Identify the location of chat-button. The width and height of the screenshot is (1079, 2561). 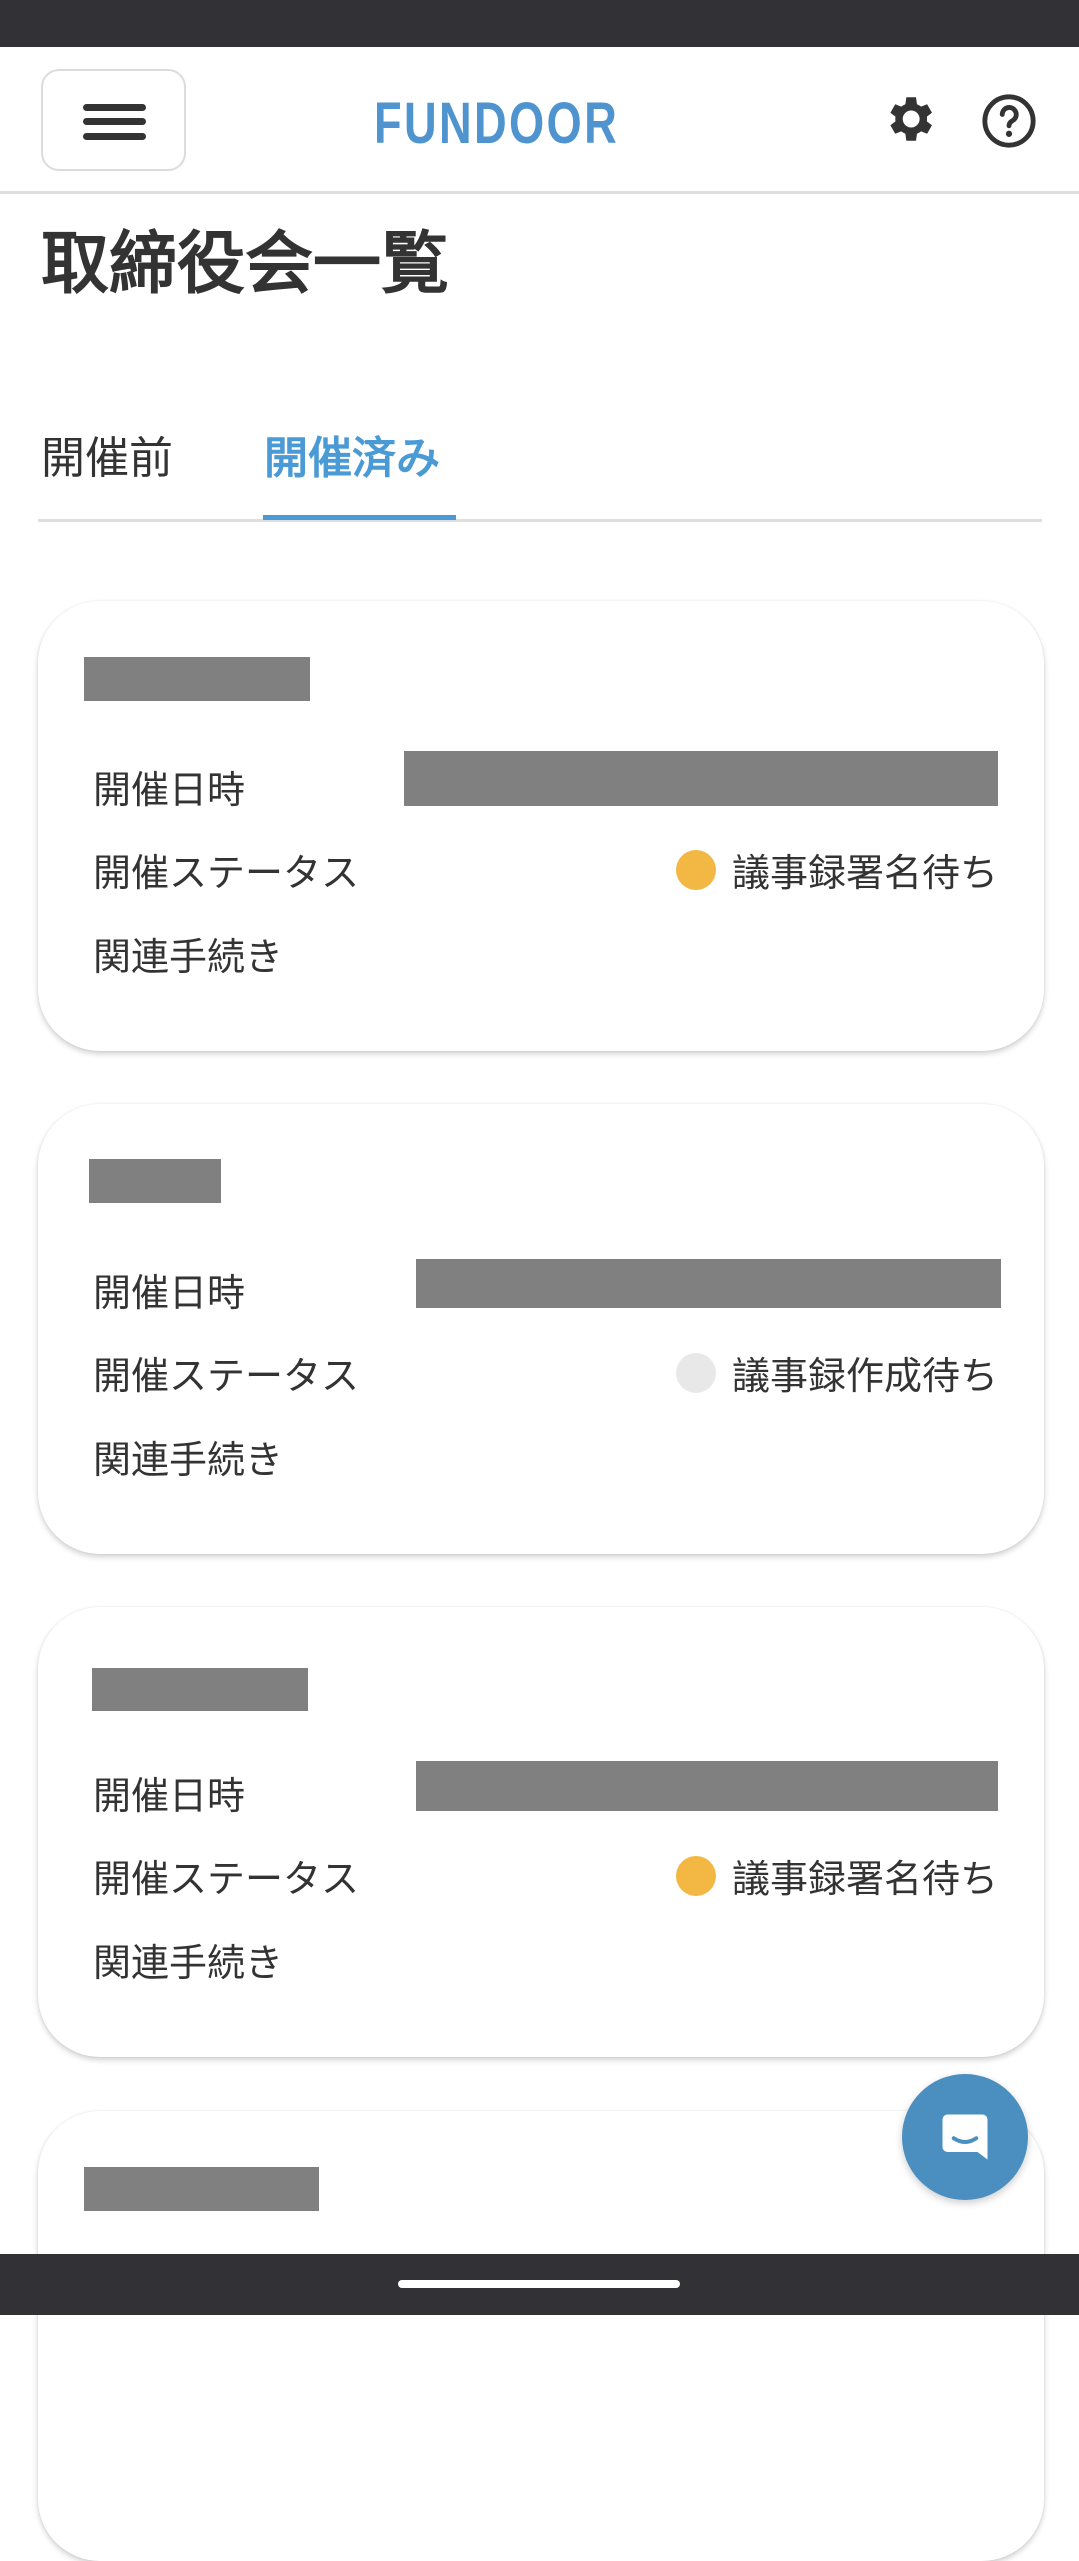
(965, 2137).